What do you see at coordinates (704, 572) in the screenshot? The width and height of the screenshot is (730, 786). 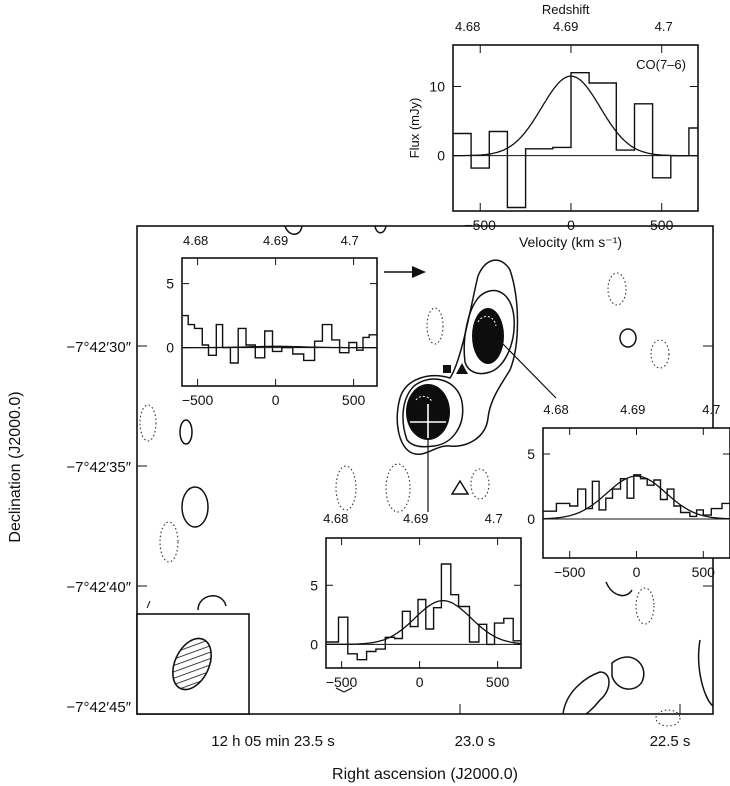 I see `east_component-xtick-label: 500` at bounding box center [704, 572].